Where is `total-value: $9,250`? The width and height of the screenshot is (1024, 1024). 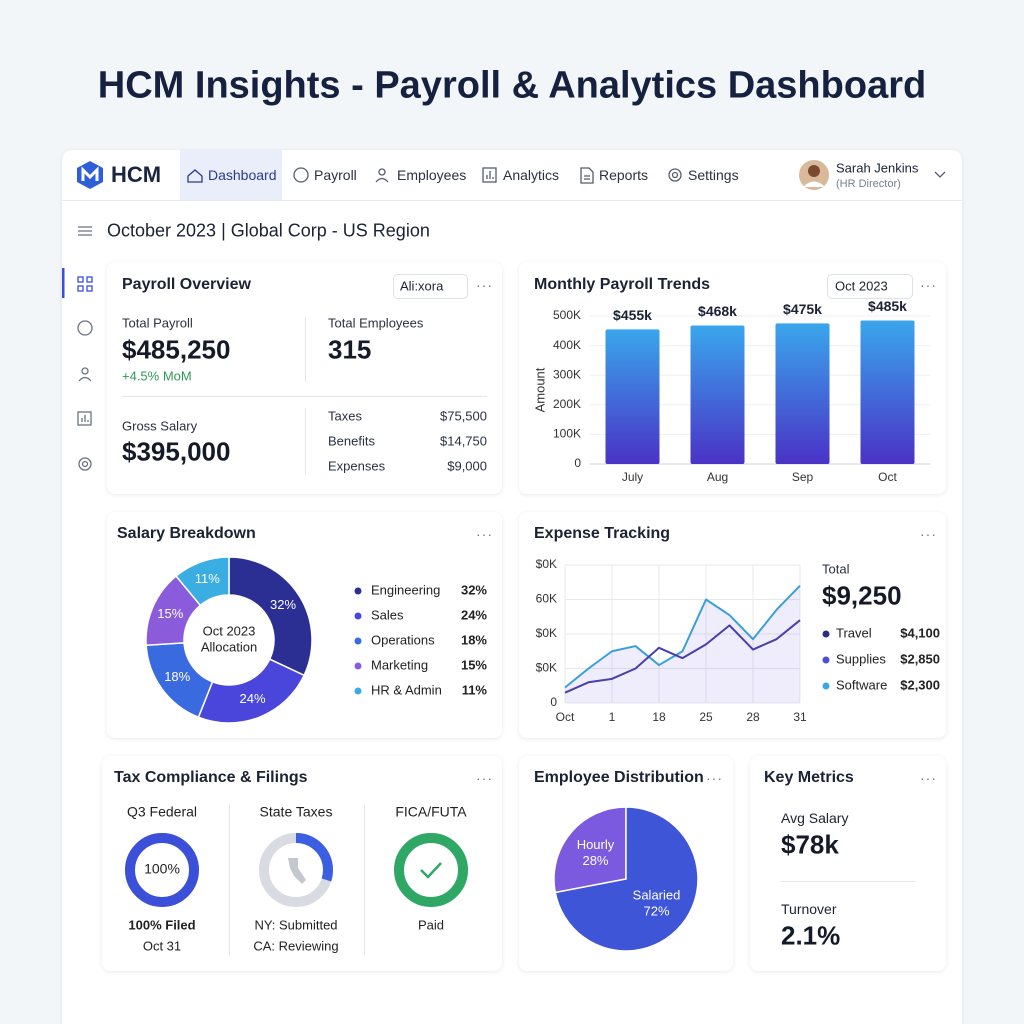
total-value: $9,250 is located at coordinates (862, 595).